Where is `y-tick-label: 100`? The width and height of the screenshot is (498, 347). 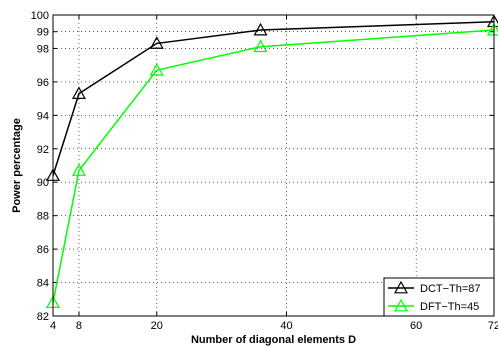
y-tick-label: 100 is located at coordinates (40, 16).